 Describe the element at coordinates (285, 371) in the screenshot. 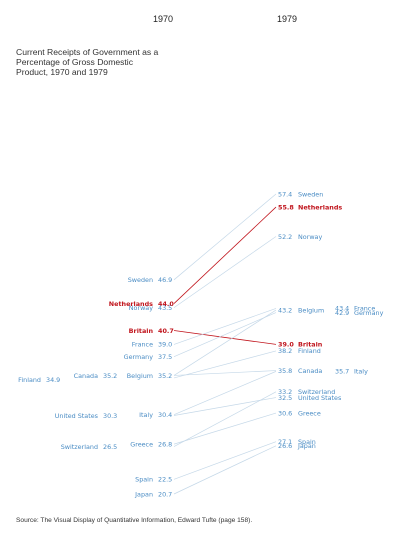

I see `label-1979-value-canada: 35.8` at that location.